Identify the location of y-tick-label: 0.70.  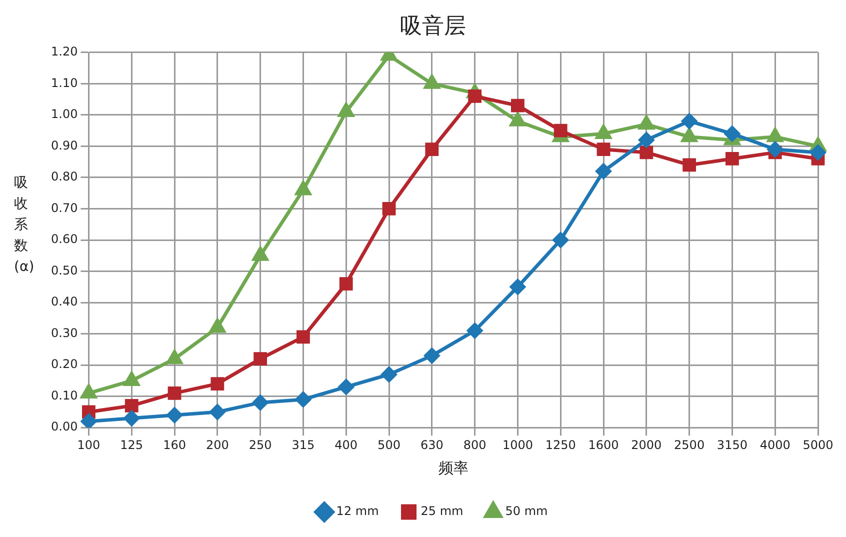
(64, 207).